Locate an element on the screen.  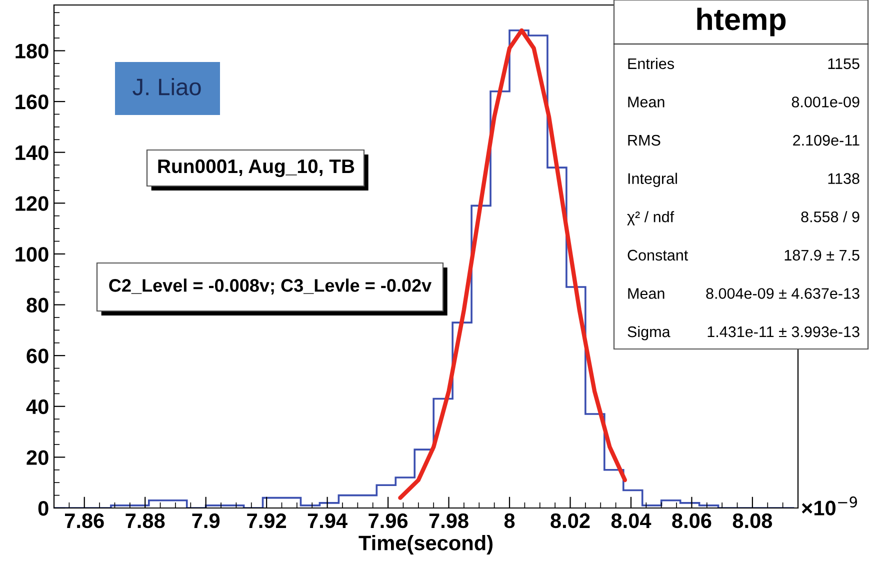
y-tick-label: 0 is located at coordinates (43, 508).